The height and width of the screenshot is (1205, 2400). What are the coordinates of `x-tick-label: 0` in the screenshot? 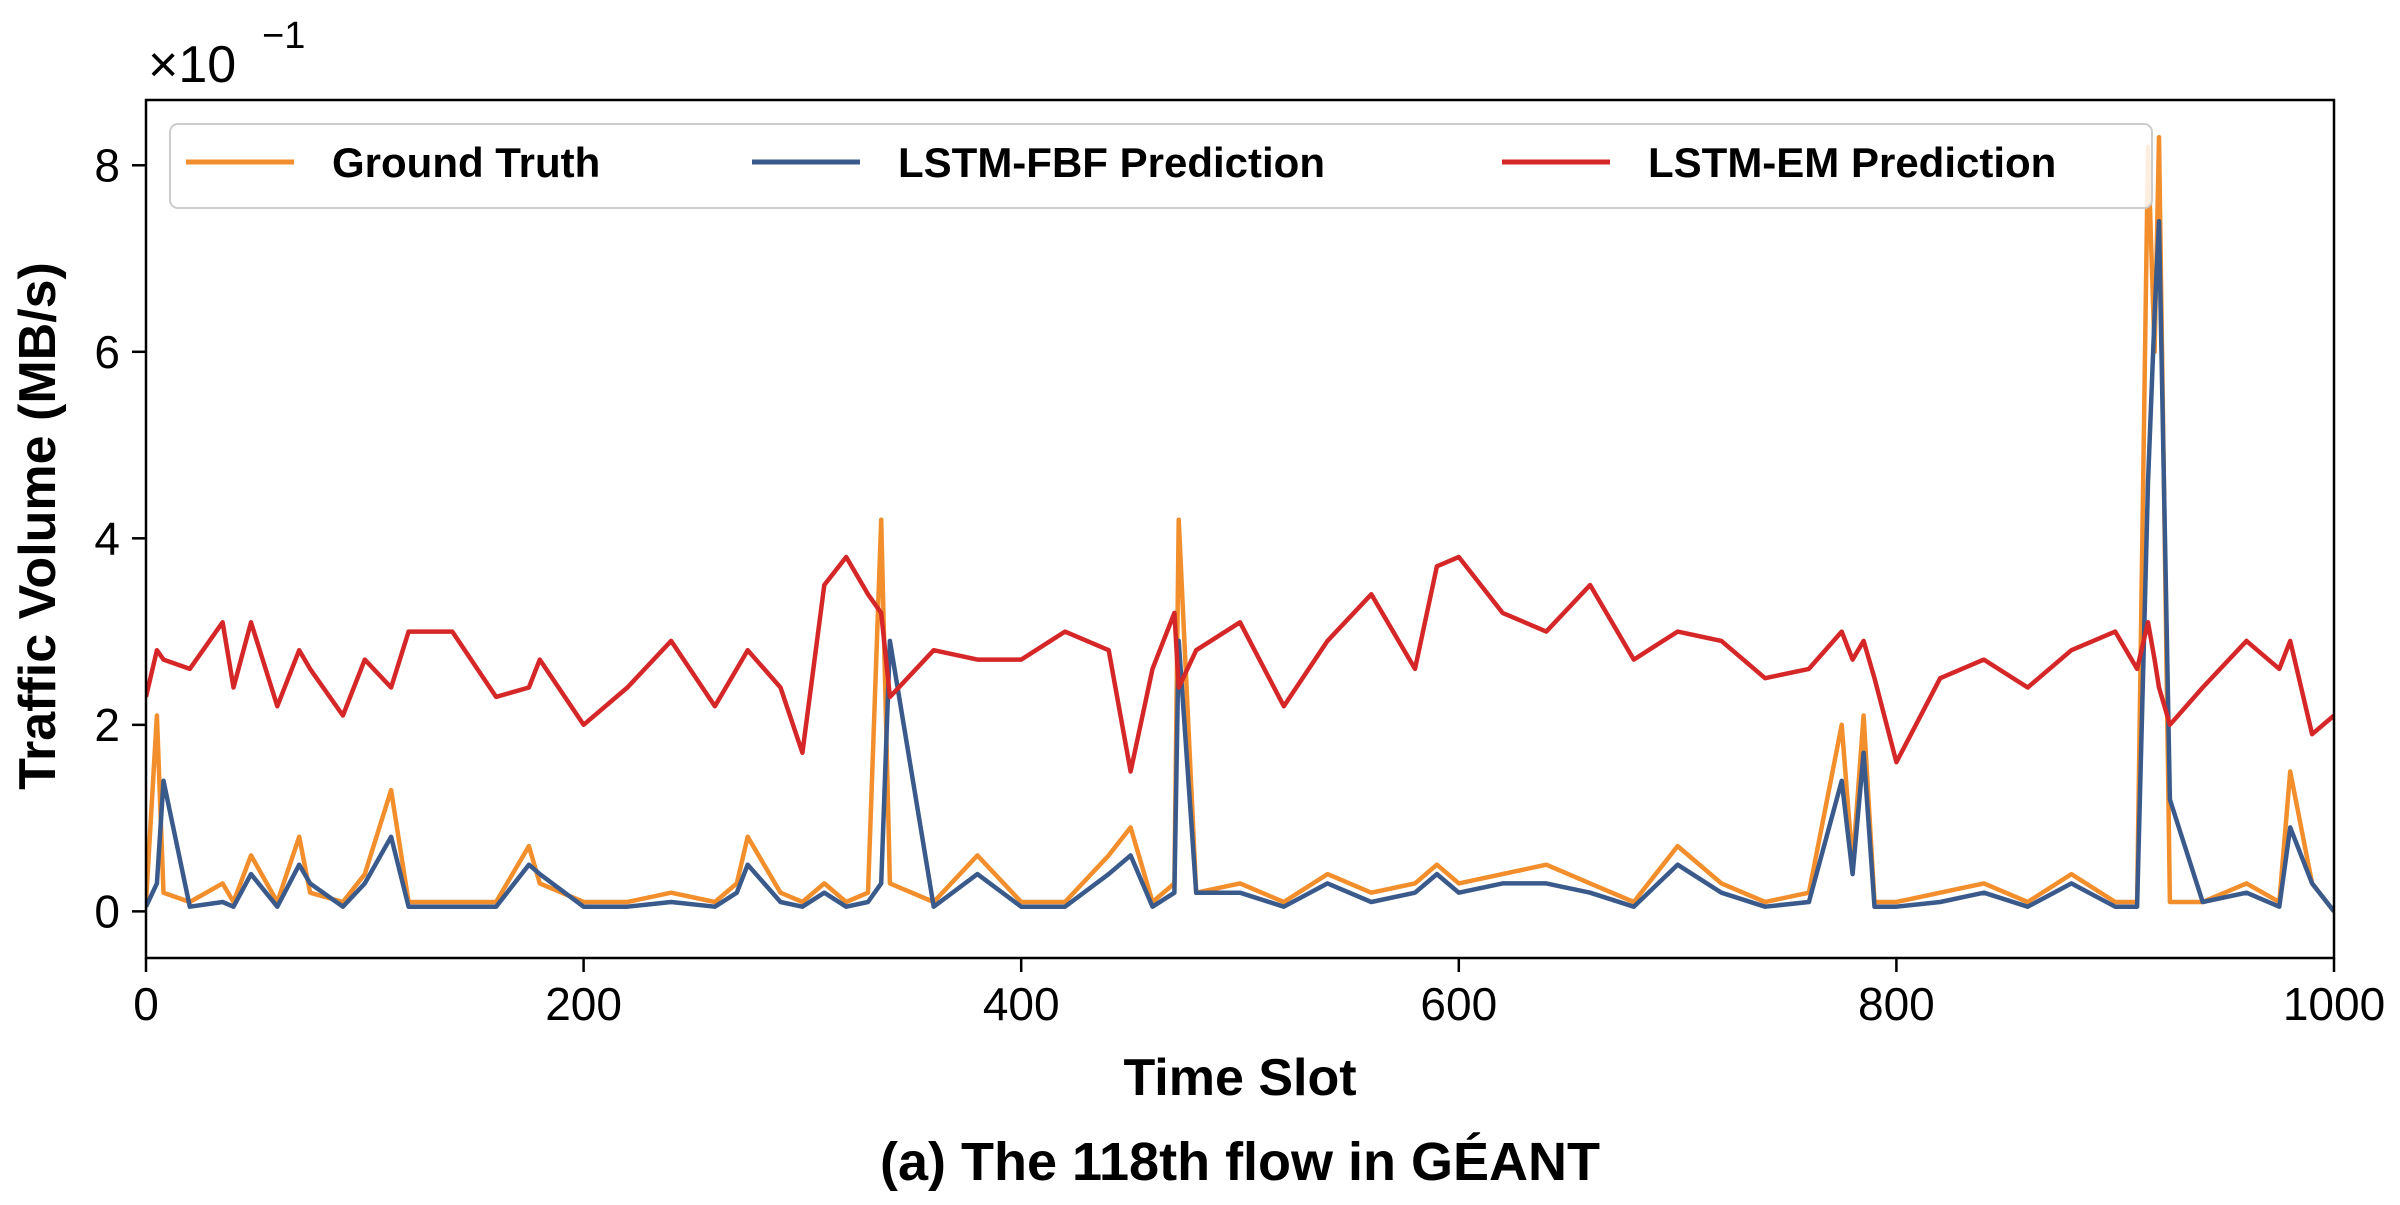 It's located at (146, 1004).